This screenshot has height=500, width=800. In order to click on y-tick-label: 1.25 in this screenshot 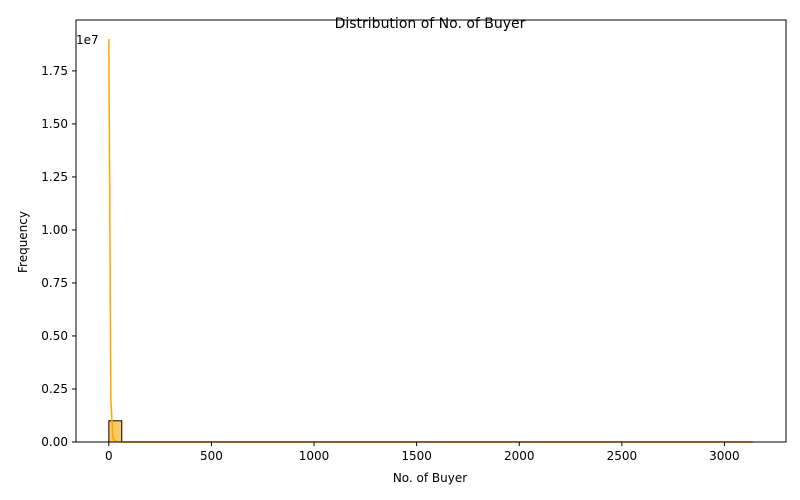, I will do `click(54, 177)`.